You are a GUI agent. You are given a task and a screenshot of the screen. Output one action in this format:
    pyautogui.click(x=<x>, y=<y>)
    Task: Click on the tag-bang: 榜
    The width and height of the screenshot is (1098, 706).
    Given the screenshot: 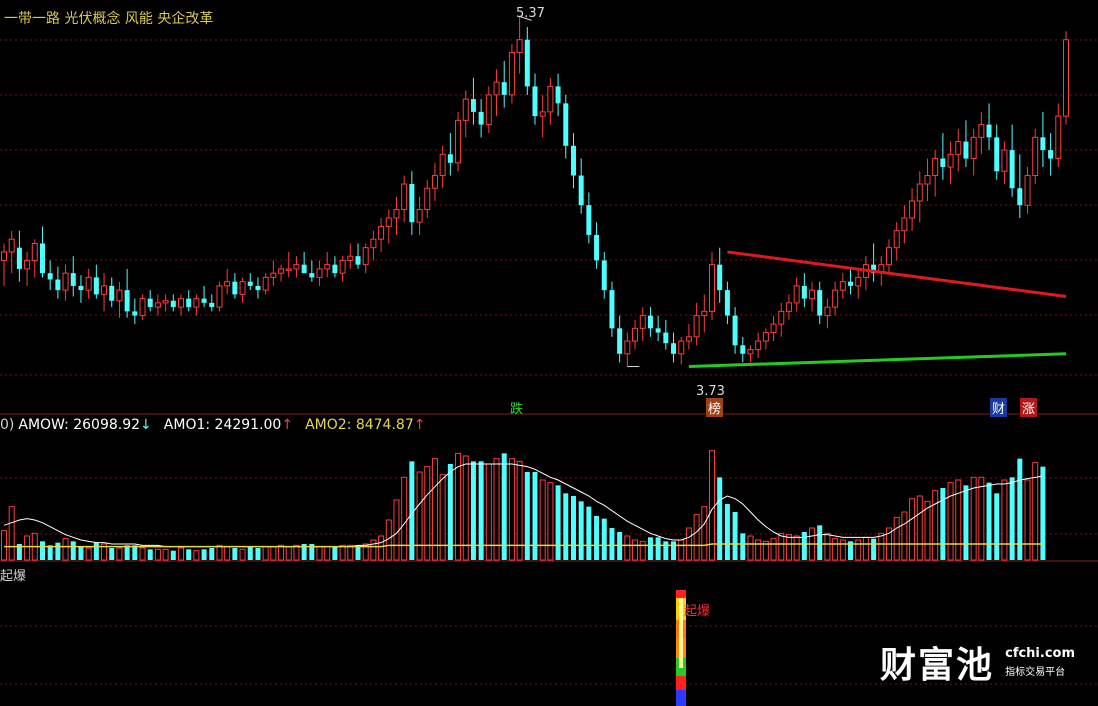 What is the action you would take?
    pyautogui.click(x=715, y=407)
    